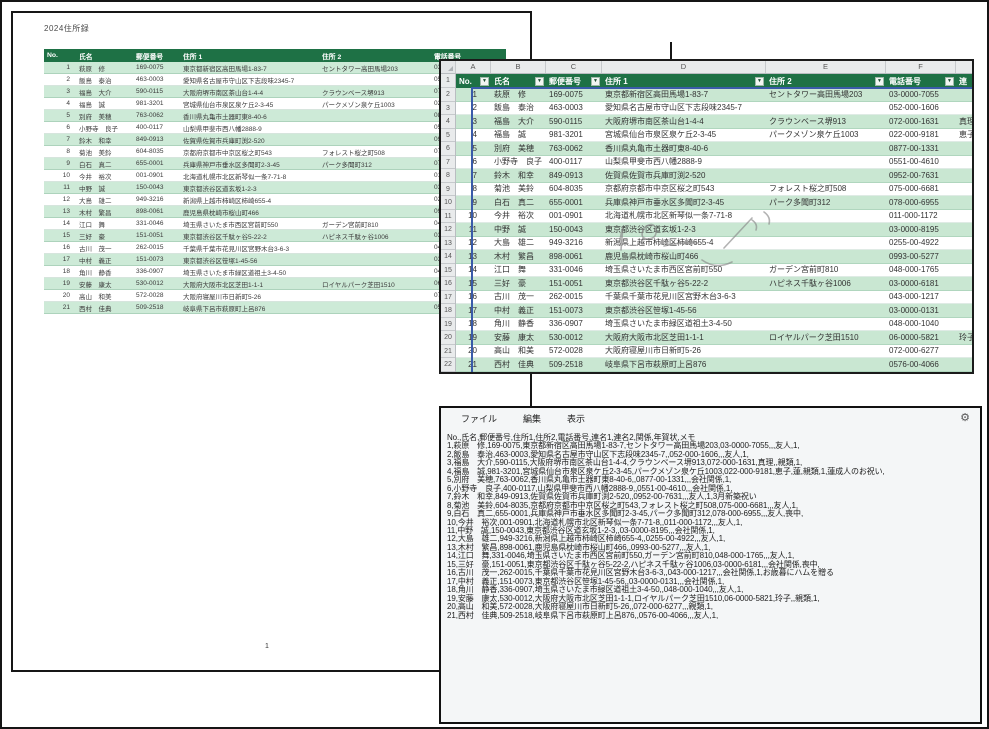  Describe the element at coordinates (914, 256) in the screenshot. I see `sheet-cell-phone: 0993-00-5277` at that location.